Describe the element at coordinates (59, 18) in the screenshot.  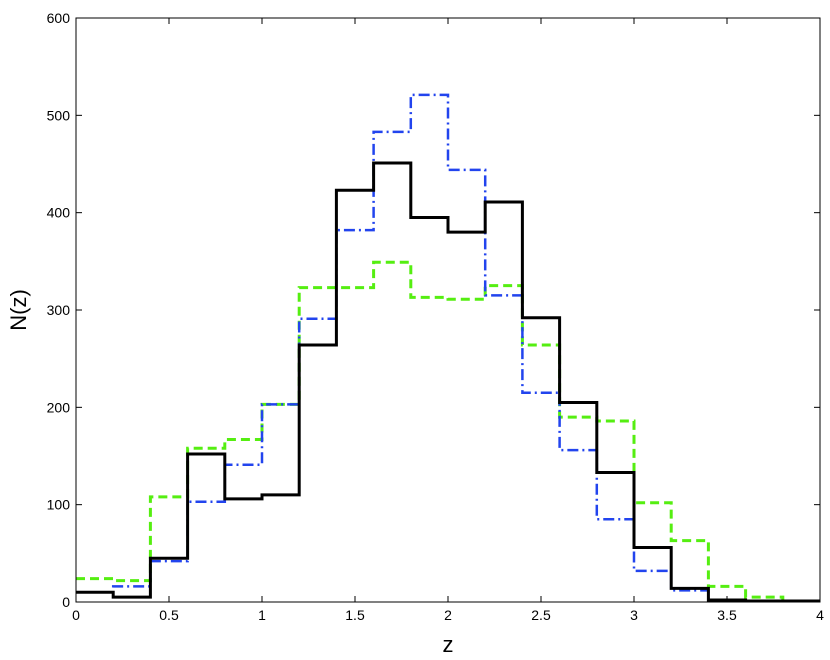
I see `y-tick-label: 600` at that location.